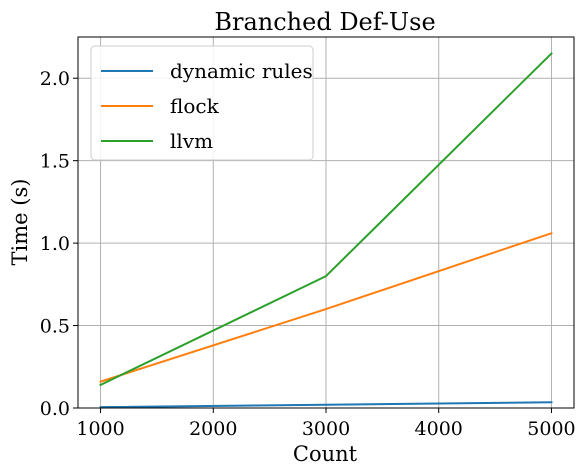 The image size is (584, 476). Describe the element at coordinates (55, 409) in the screenshot. I see `y-tick-label: 0.0` at that location.